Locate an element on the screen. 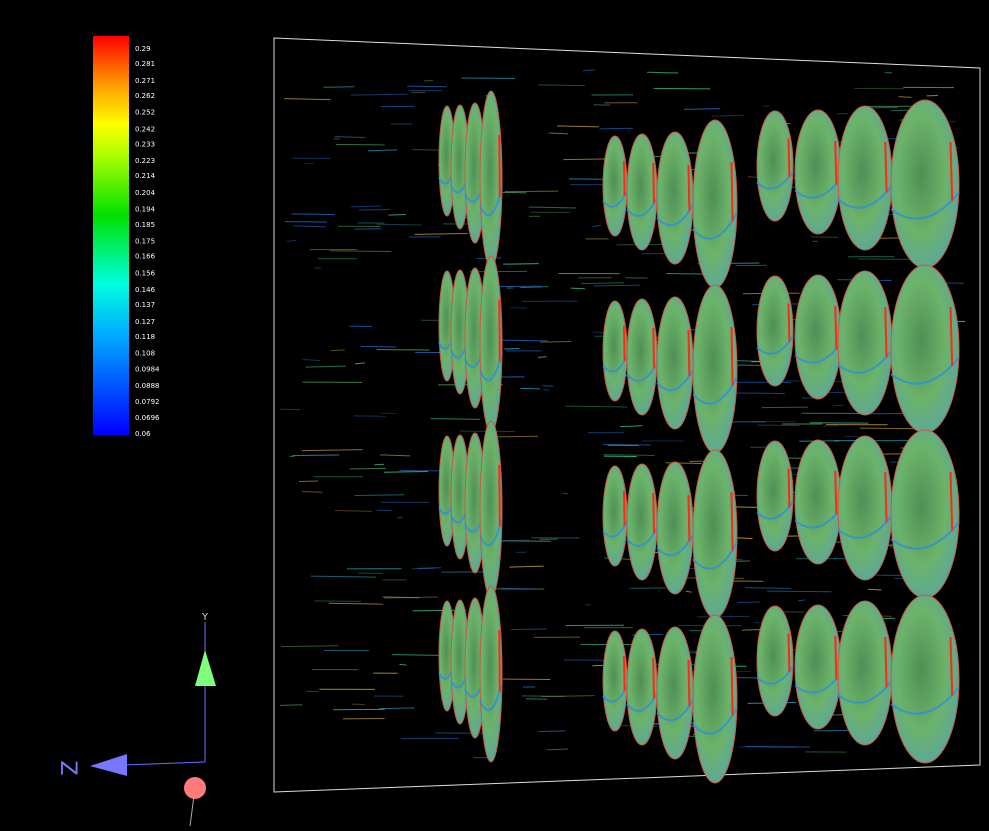  color-bar-label: 0.137 is located at coordinates (145, 305).